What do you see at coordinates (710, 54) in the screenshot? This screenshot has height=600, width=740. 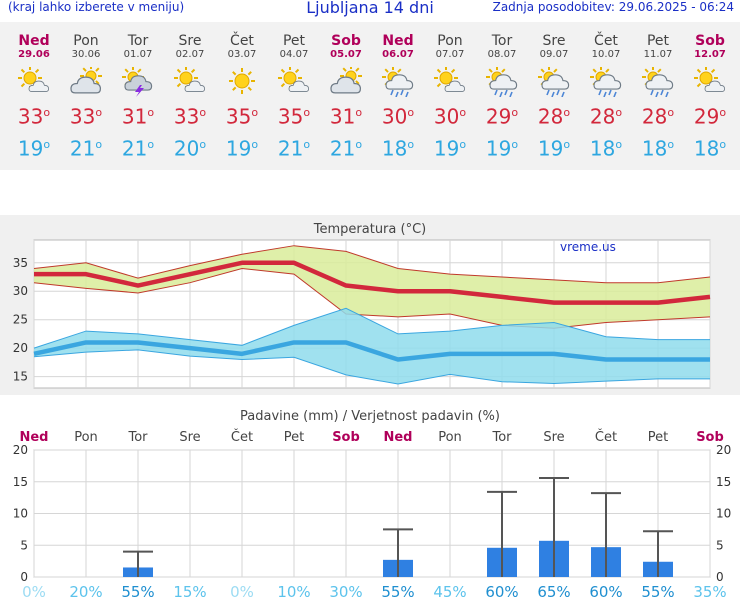 I see `day-date: 12.07` at bounding box center [710, 54].